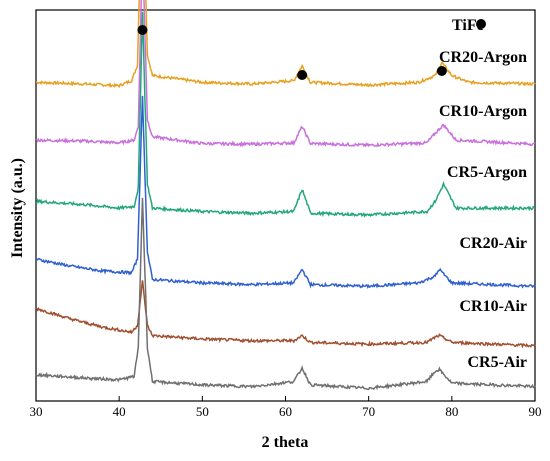 The height and width of the screenshot is (461, 550). What do you see at coordinates (202, 411) in the screenshot?
I see `x-tick-label: 50` at bounding box center [202, 411].